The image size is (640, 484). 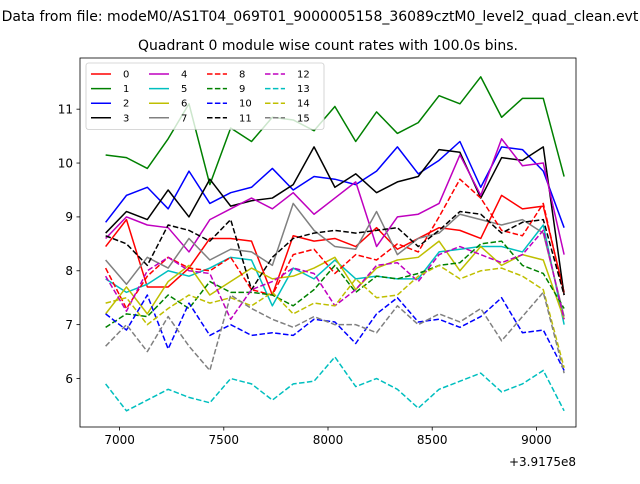 What do you see at coordinates (303, 89) in the screenshot?
I see `legend-label-13: 13` at bounding box center [303, 89].